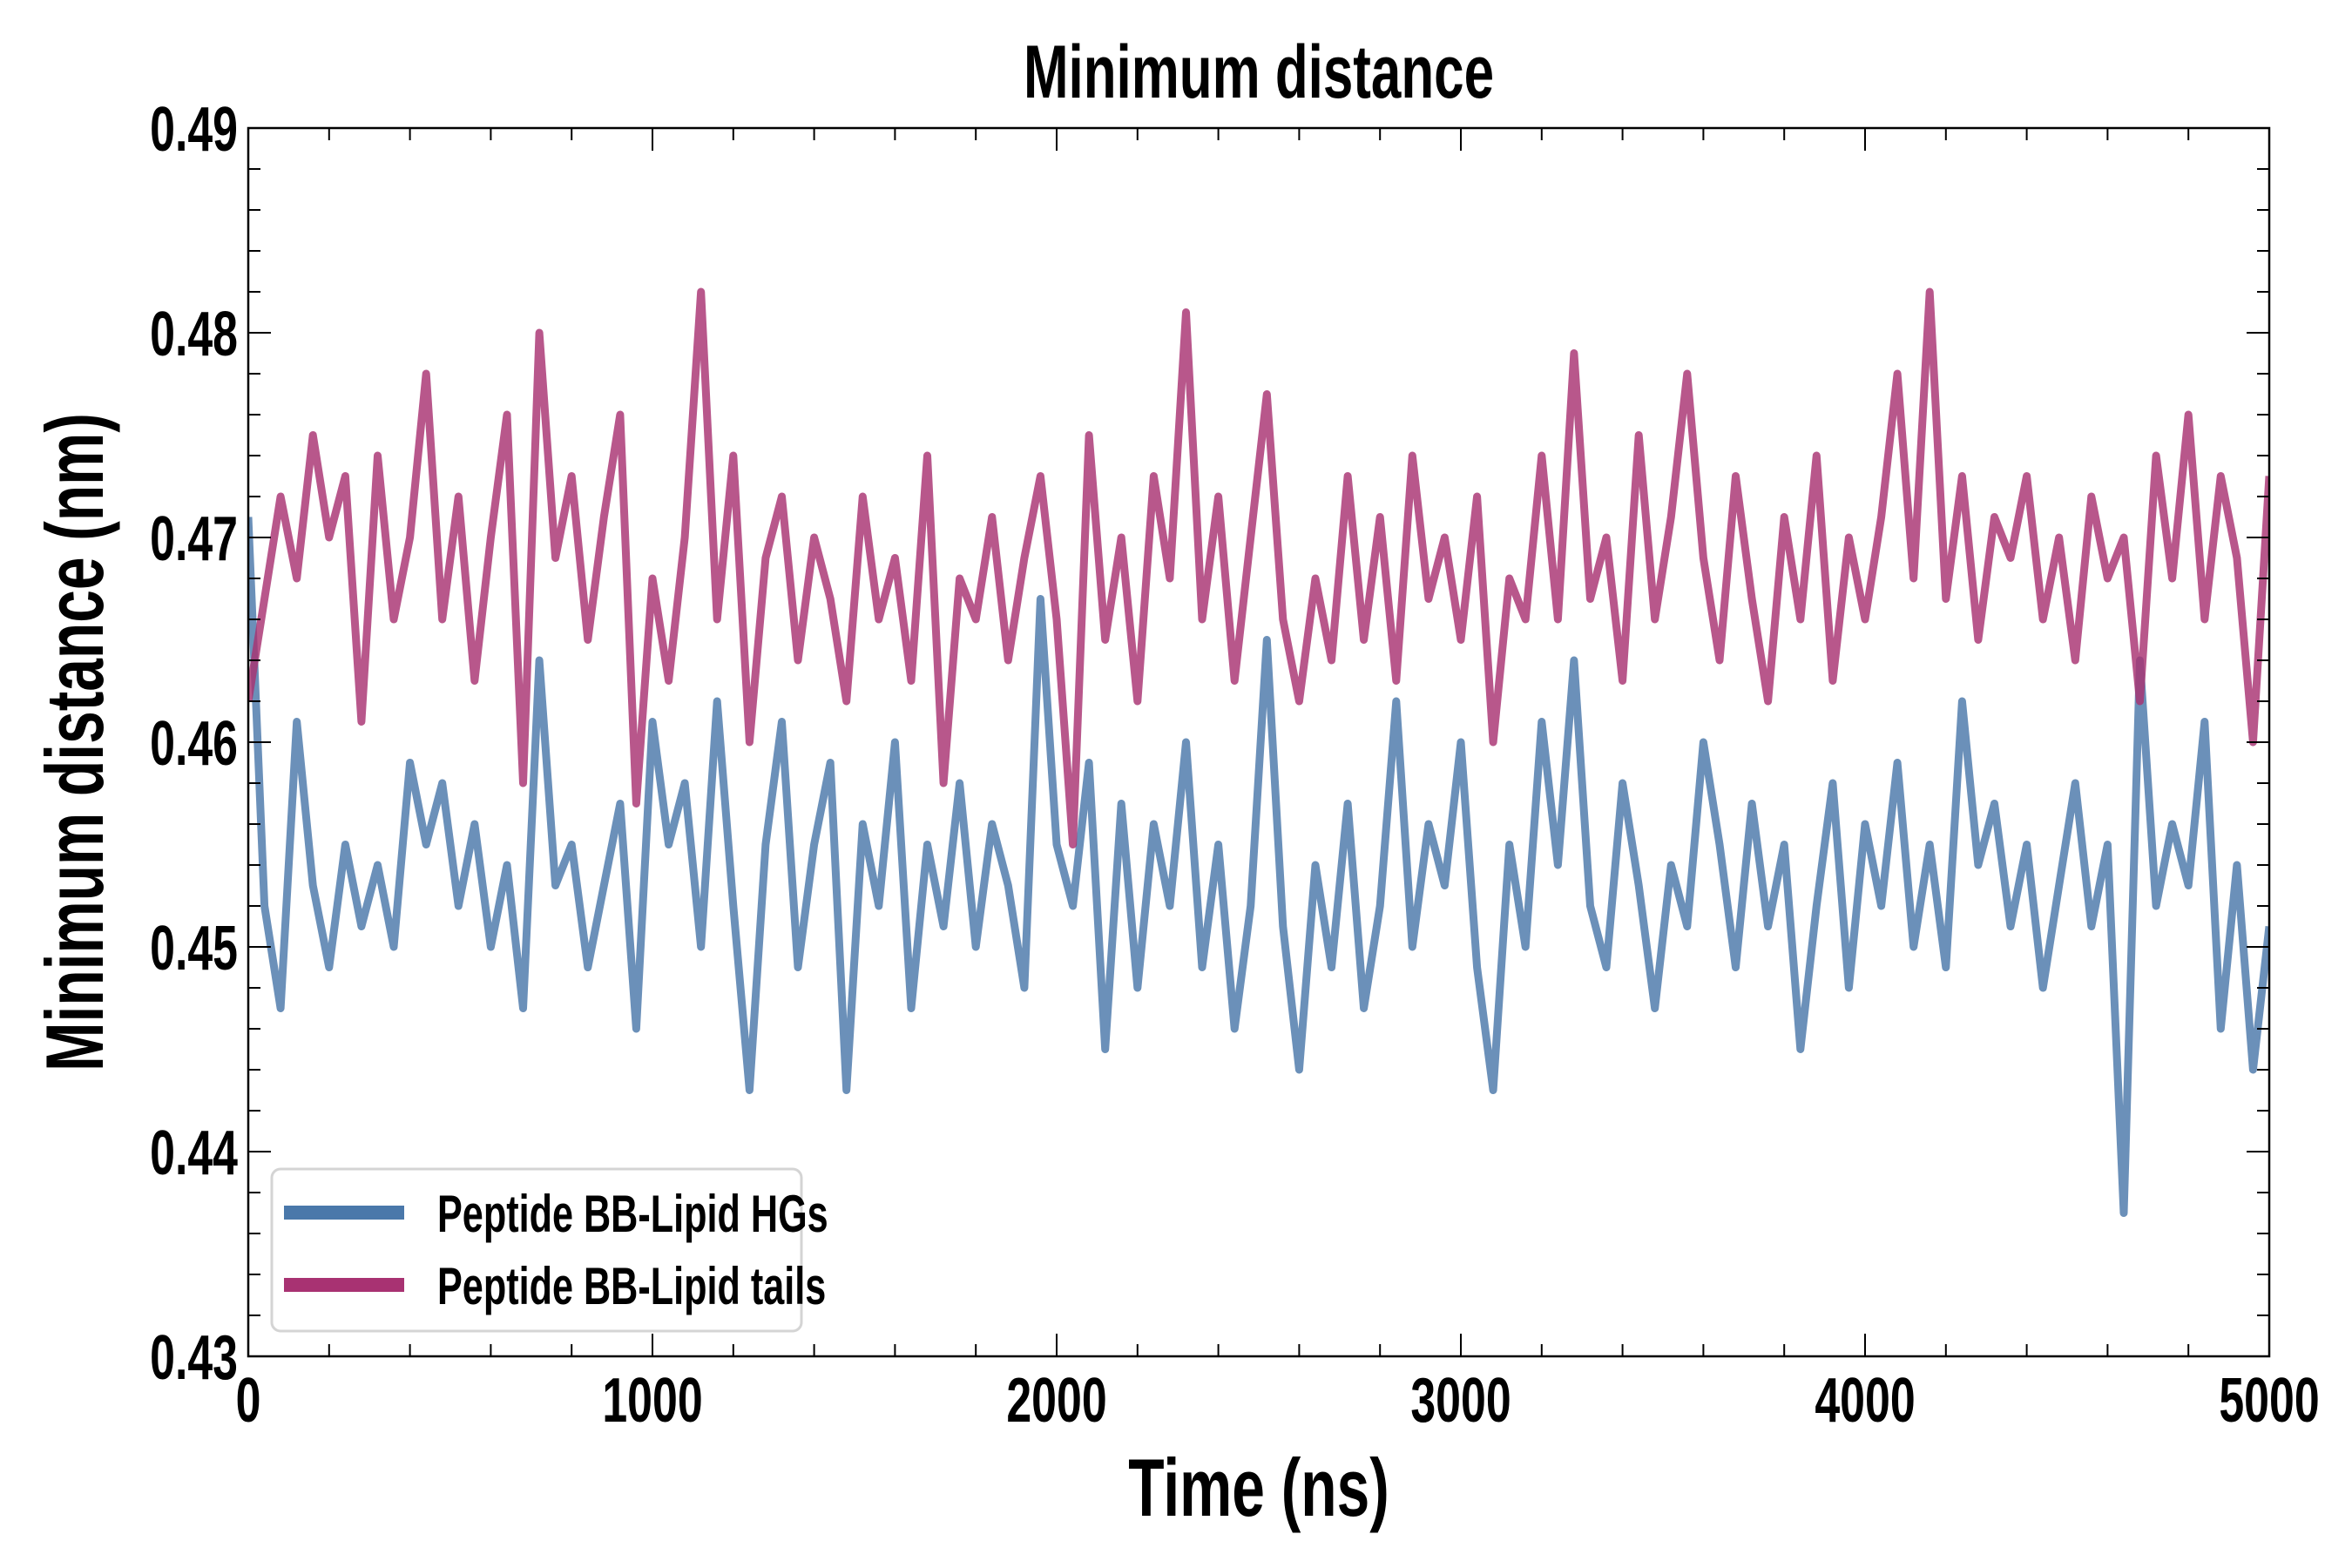  I want to click on x-tick-label: 0, so click(248, 1401).